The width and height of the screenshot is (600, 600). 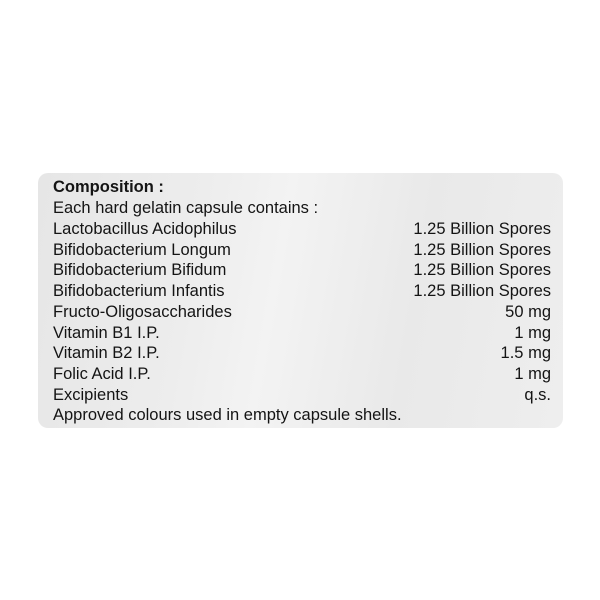 What do you see at coordinates (302, 353) in the screenshot?
I see `ingredient-row: Vitamin B2 I.P. 1.5 mg` at bounding box center [302, 353].